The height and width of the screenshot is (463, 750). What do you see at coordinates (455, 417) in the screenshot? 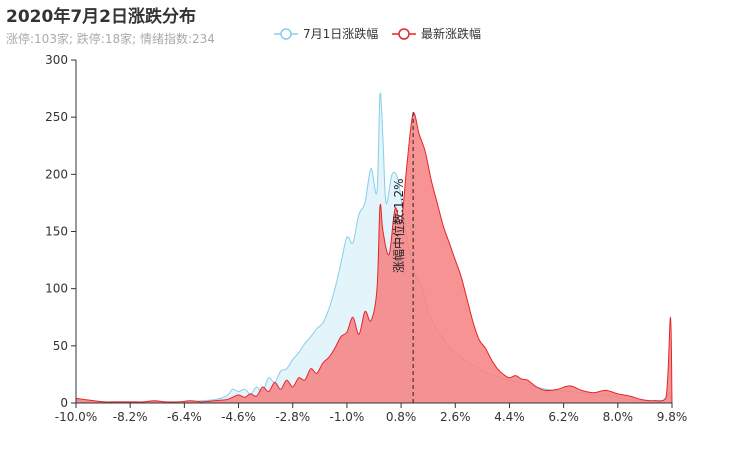
I see `x-tick-label: 2.6%` at bounding box center [455, 417].